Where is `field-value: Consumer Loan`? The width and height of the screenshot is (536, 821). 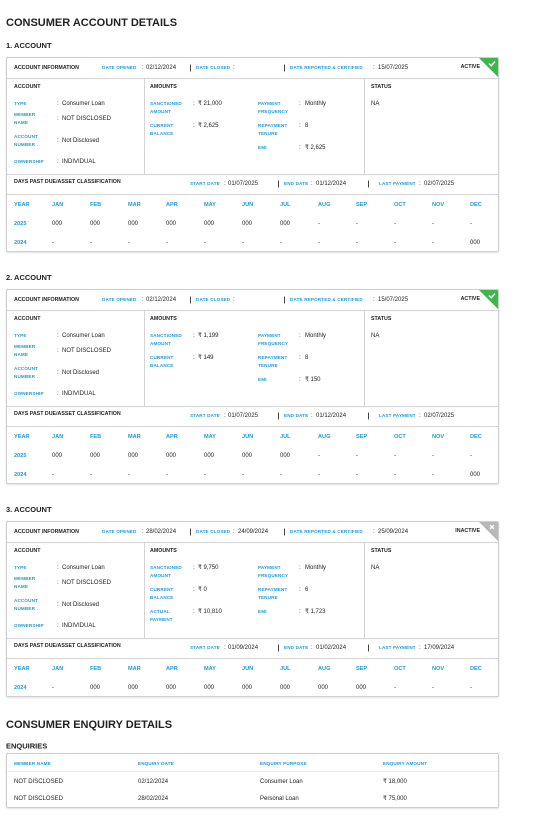
field-value: Consumer Loan is located at coordinates (83, 104).